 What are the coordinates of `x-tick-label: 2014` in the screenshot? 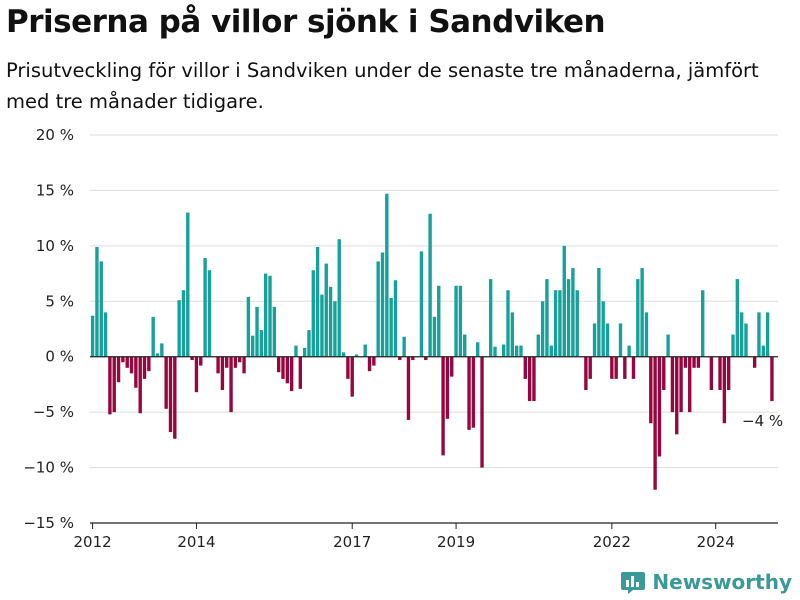 It's located at (196, 542).